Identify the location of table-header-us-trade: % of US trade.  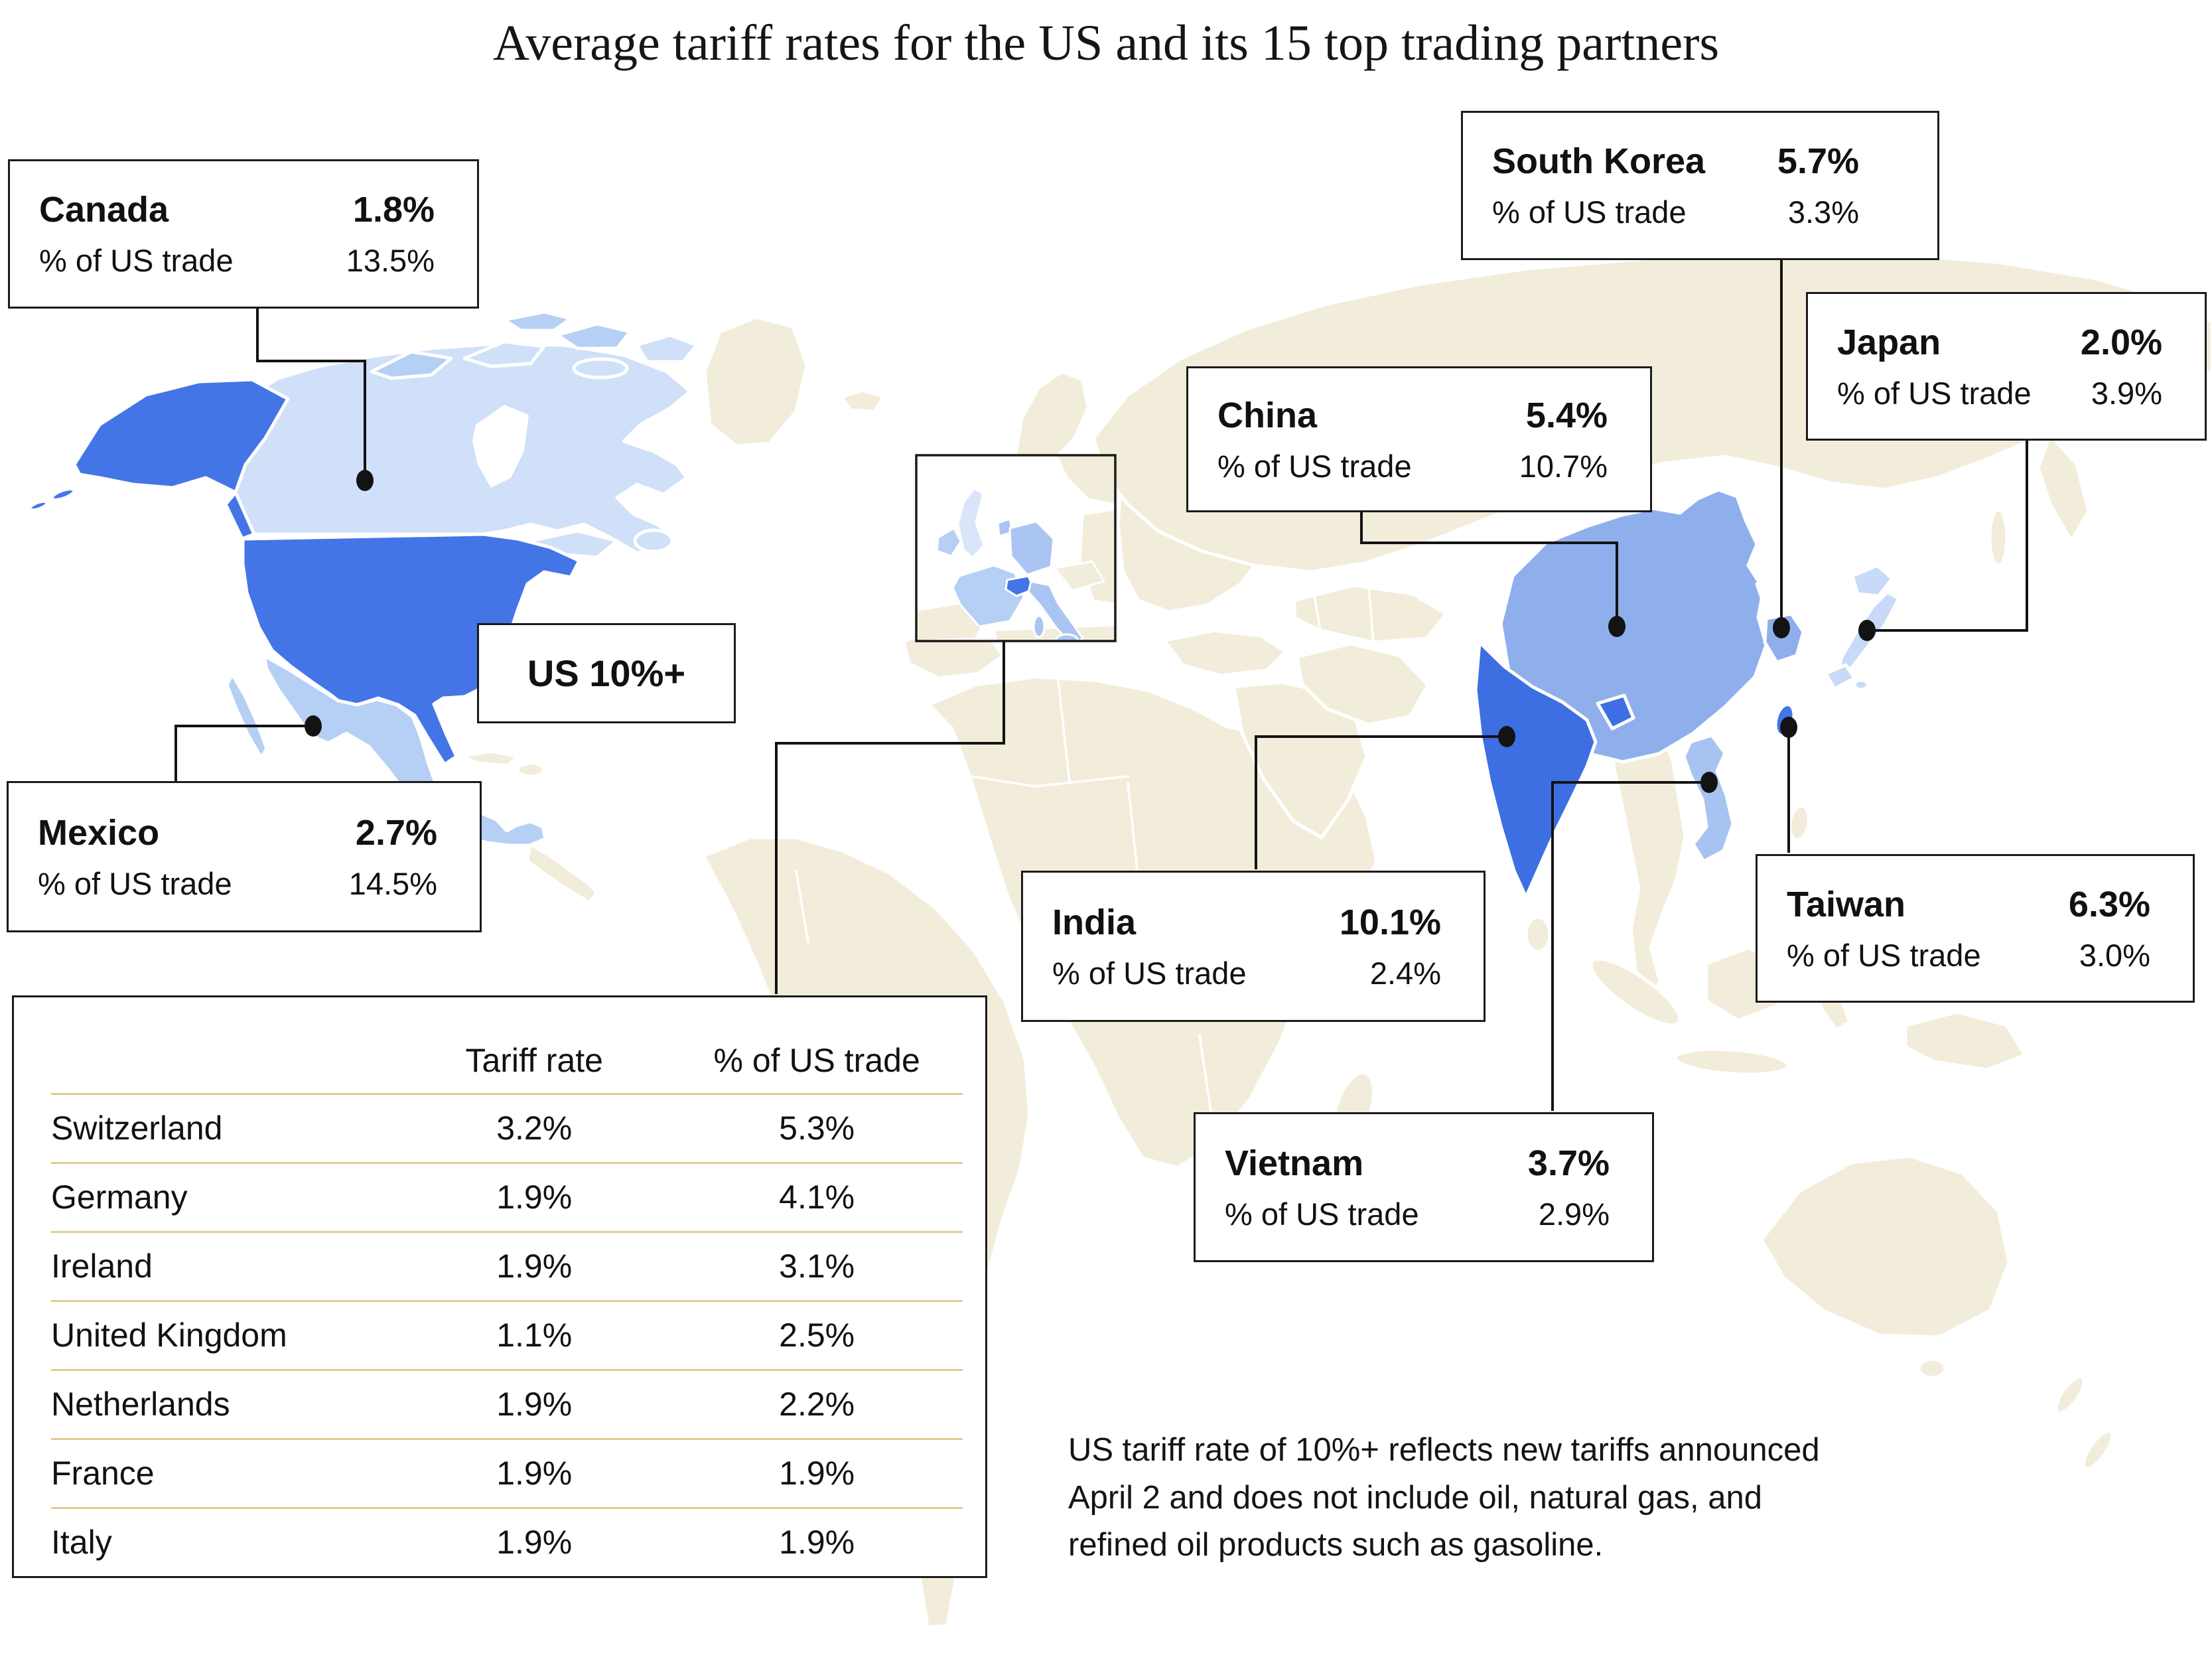
(816, 1060).